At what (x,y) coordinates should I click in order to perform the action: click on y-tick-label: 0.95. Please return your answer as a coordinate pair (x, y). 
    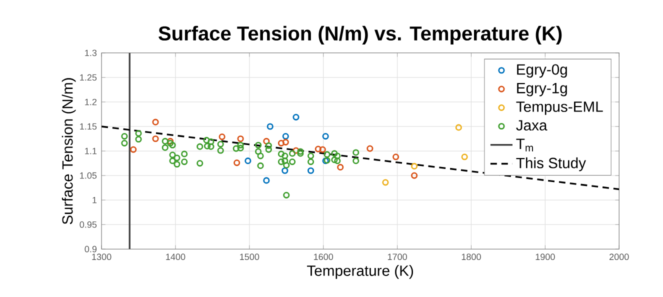
    Looking at the image, I should click on (88, 224).